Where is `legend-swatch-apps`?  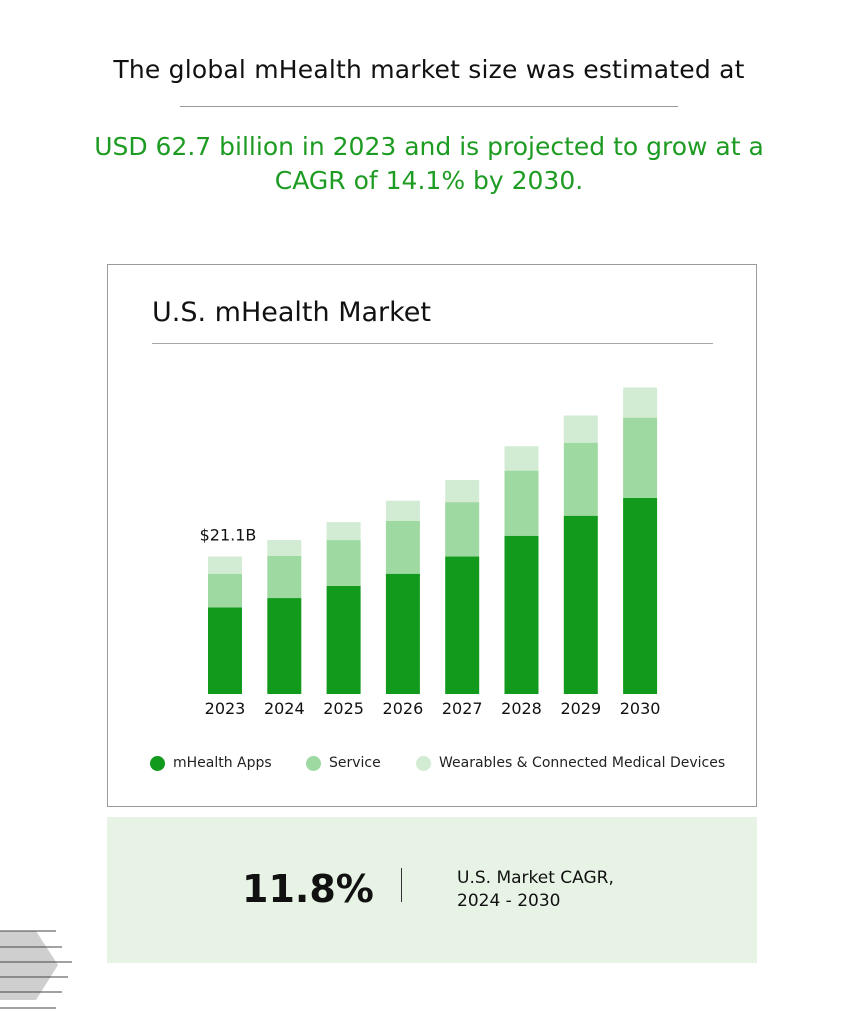 legend-swatch-apps is located at coordinates (157, 763).